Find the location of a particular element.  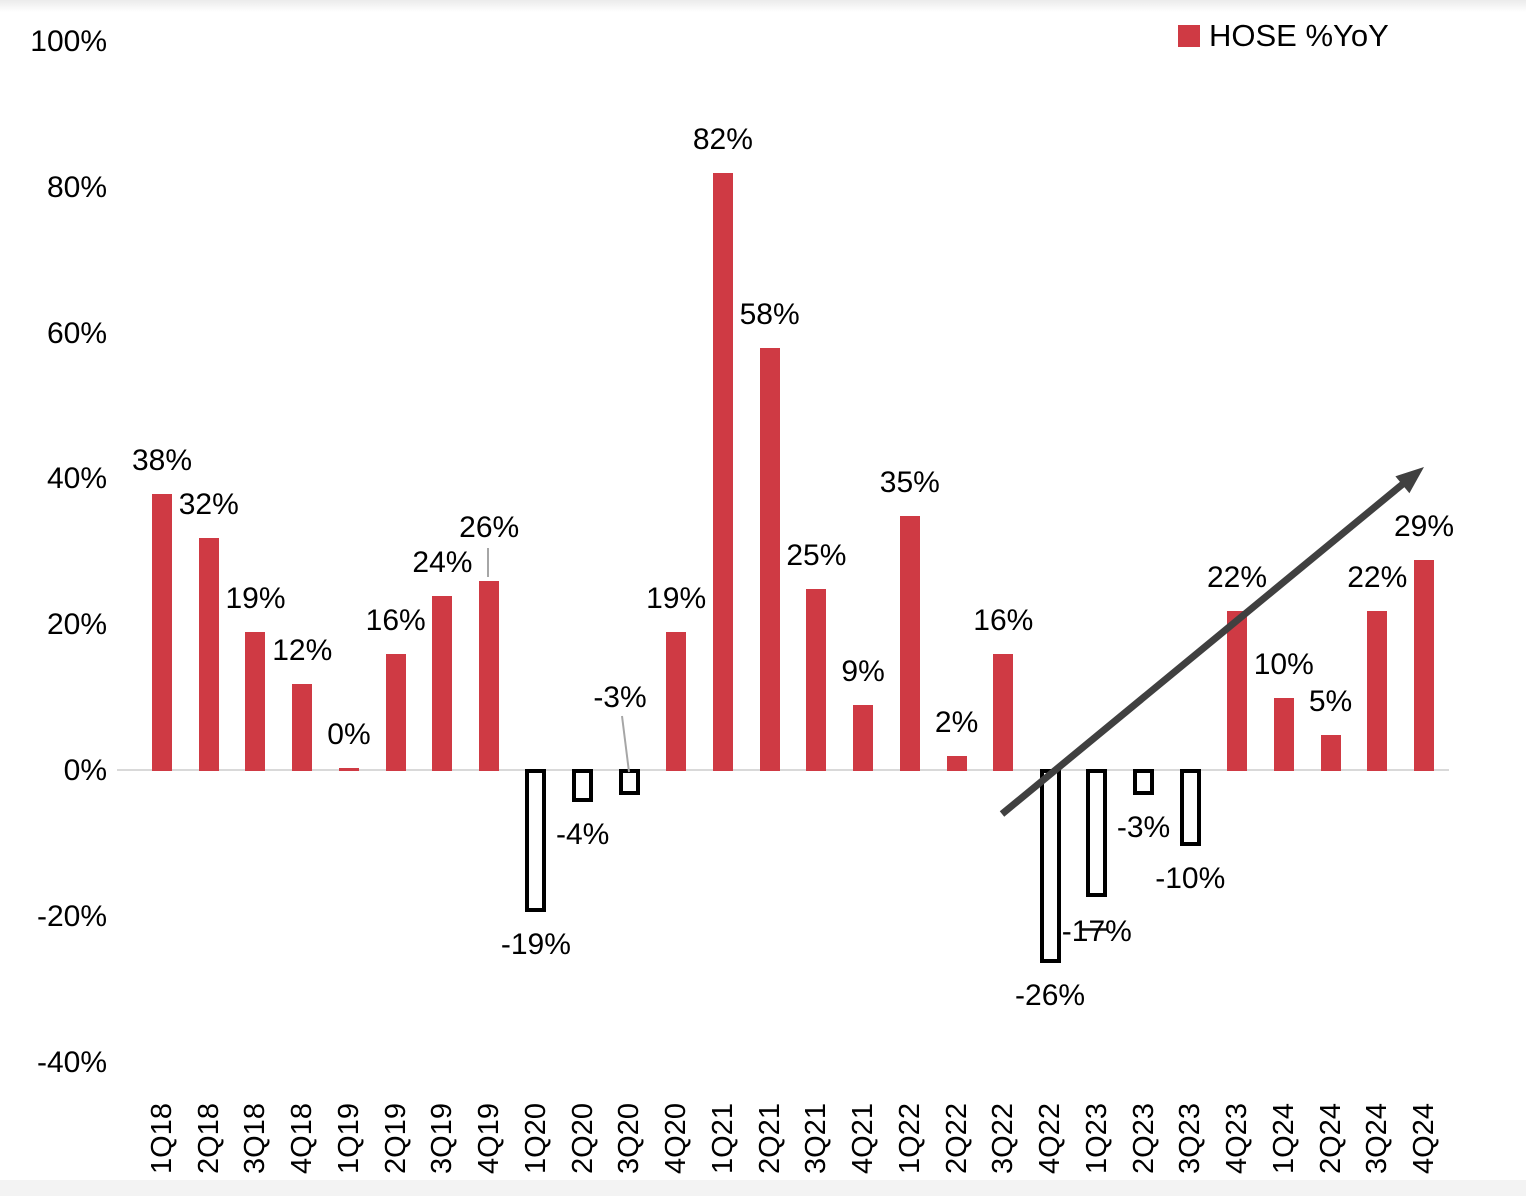

x-tick-2Q23: 2Q23 is located at coordinates (1143, 1138).